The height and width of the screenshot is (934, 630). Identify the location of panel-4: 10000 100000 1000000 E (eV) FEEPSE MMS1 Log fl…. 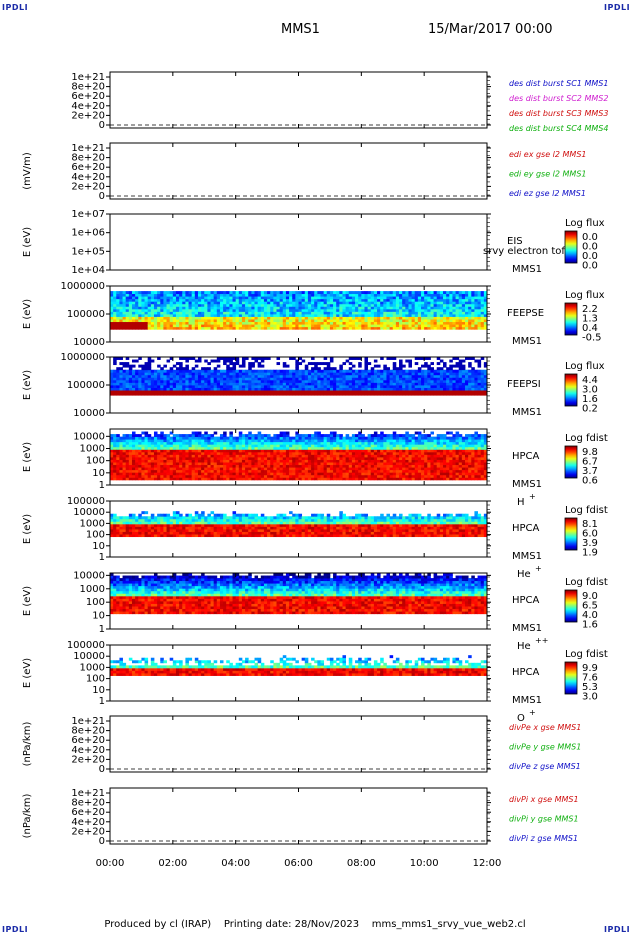
(313, 314).